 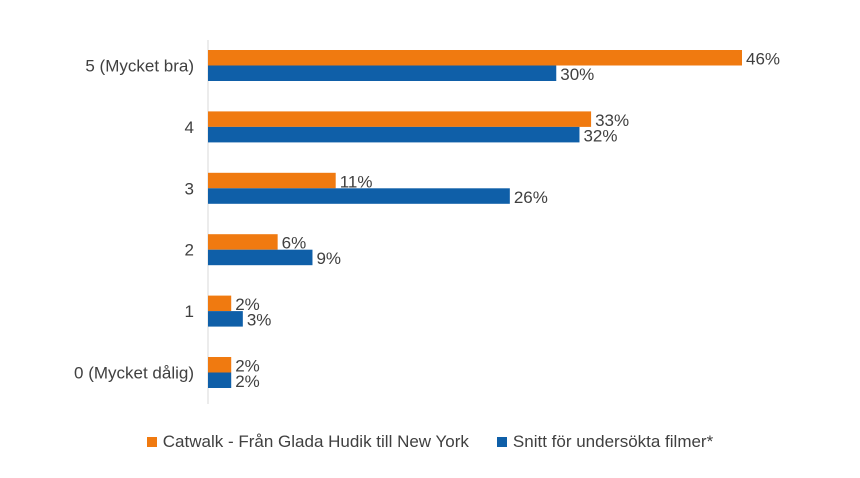 I want to click on data-label-series-1: 46%, so click(x=763, y=59).